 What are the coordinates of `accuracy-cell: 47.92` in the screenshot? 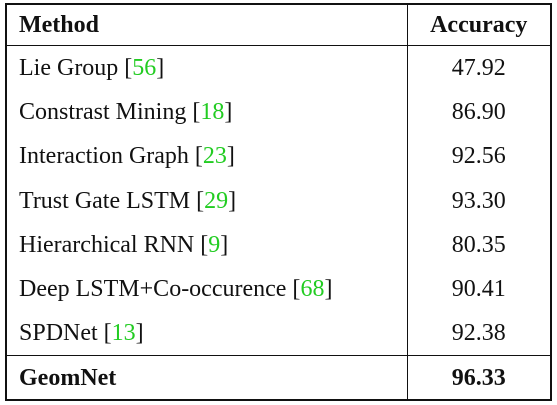 It's located at (478, 68).